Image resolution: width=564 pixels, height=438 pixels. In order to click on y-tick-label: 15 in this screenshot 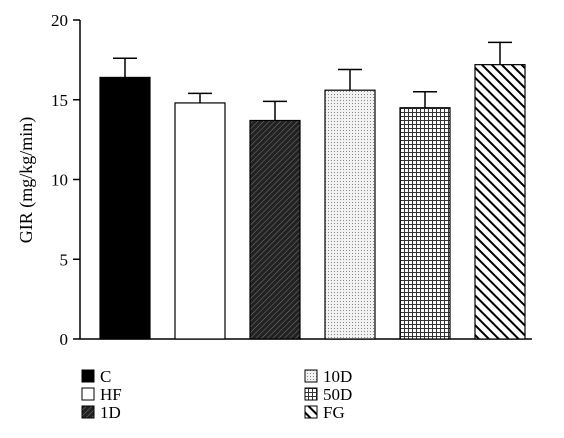, I will do `click(59, 100)`.